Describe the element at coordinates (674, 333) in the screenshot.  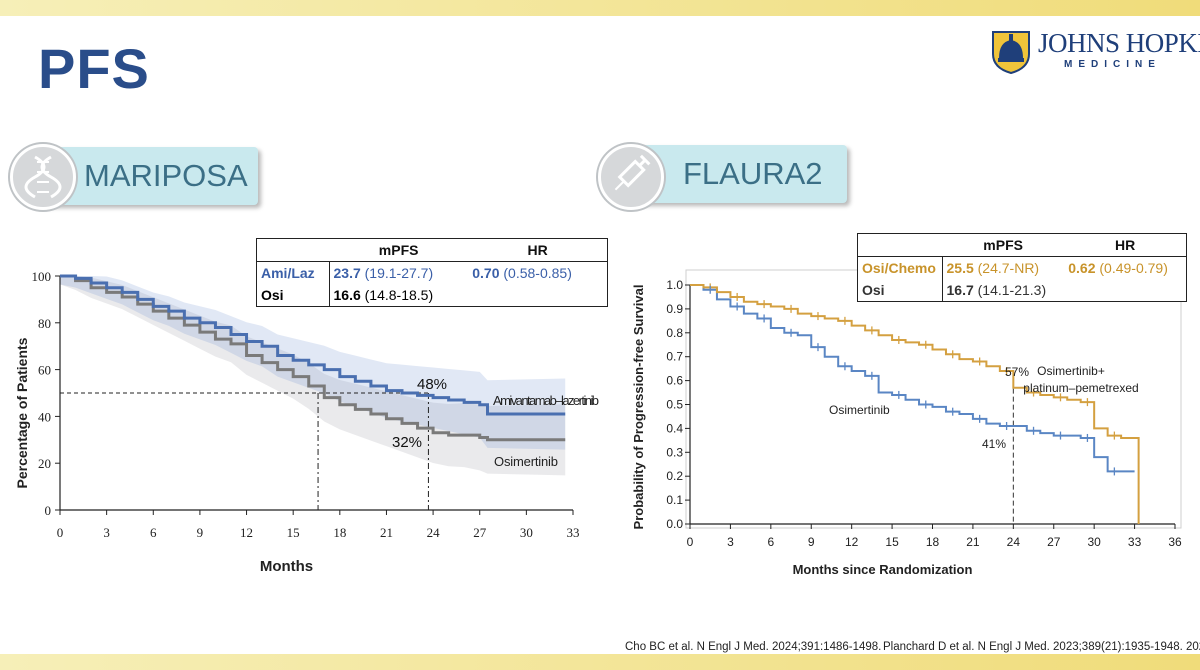
I see `y-tick-label: 0.8` at that location.